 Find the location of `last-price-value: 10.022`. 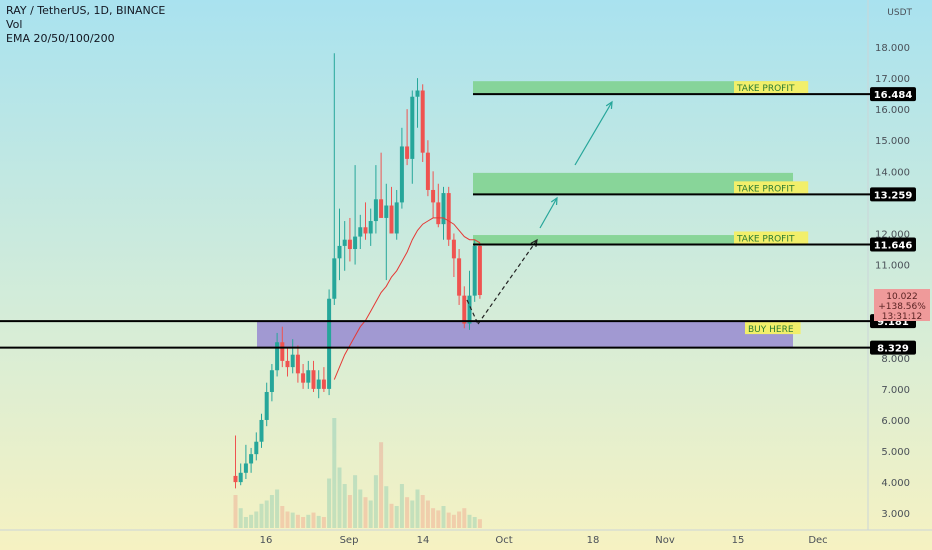

last-price-value: 10.022 is located at coordinates (902, 297).